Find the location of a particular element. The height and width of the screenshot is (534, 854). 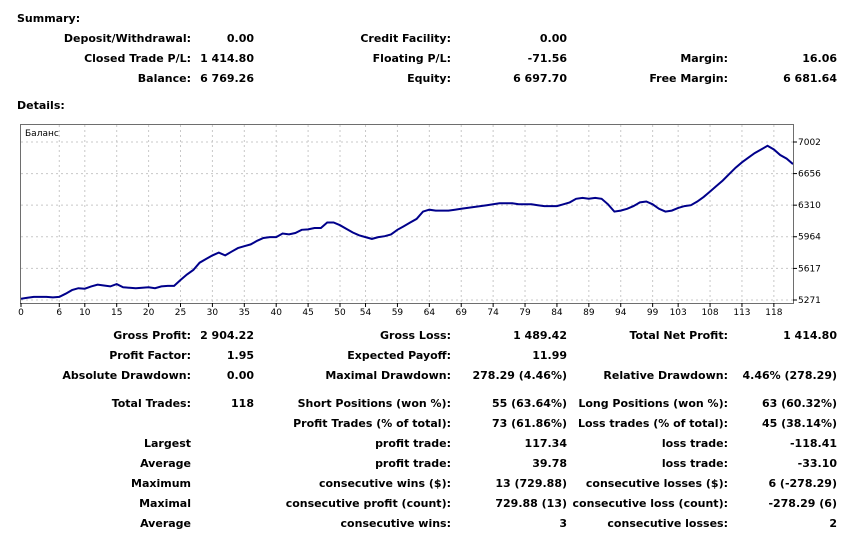

expected-payoff-label: Expected Payoff: is located at coordinates (399, 355).